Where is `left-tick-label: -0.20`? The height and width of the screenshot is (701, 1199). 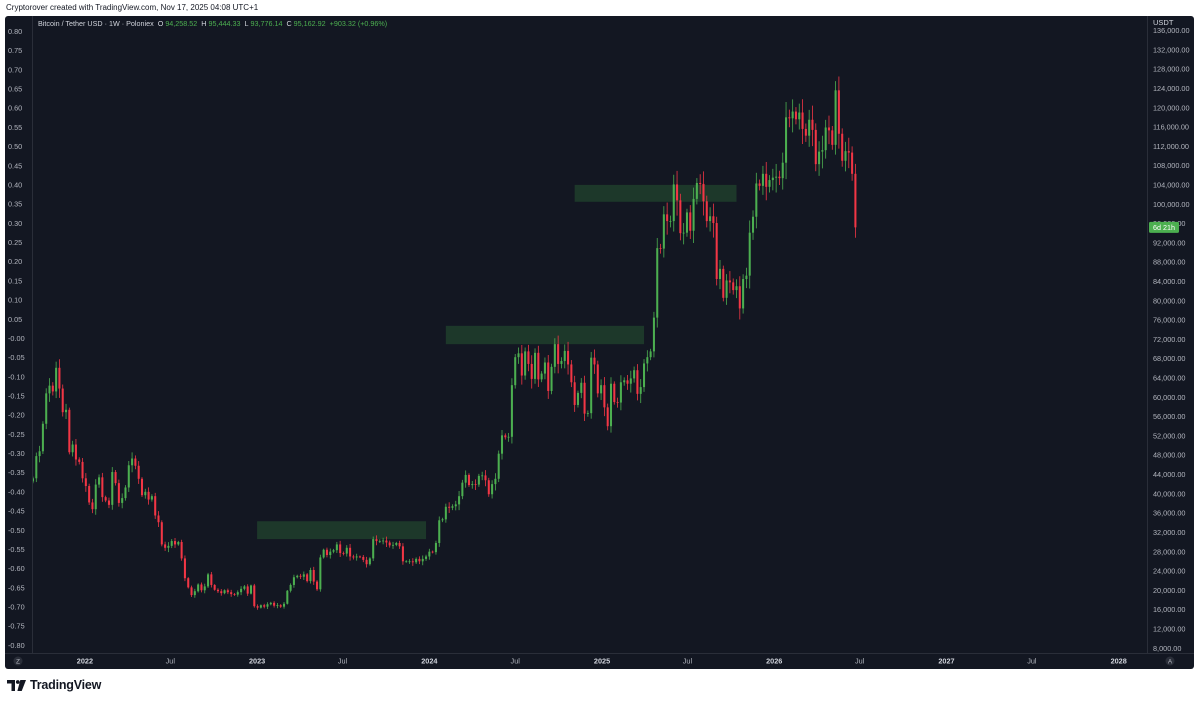 left-tick-label: -0.20 is located at coordinates (16, 415).